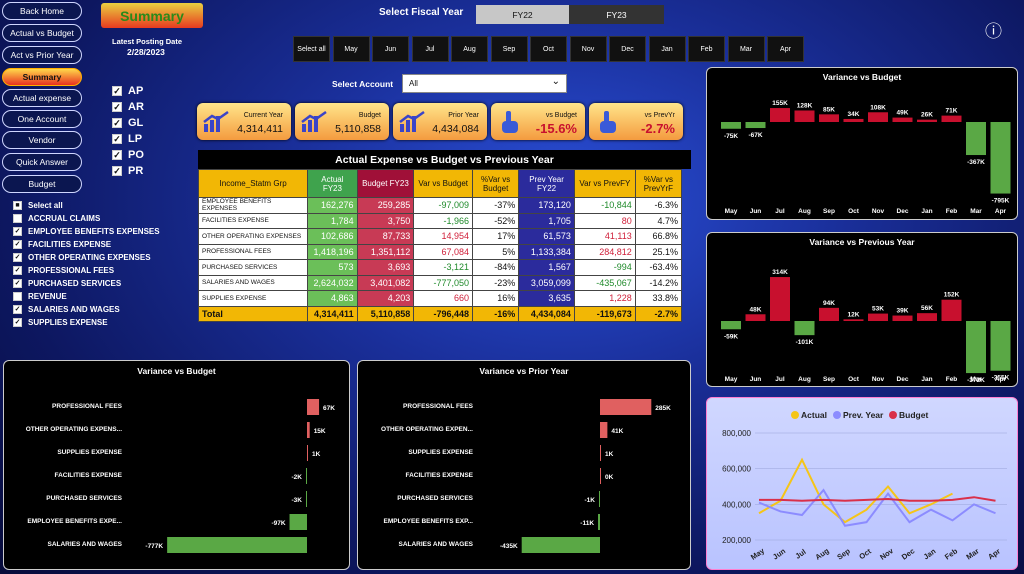  Describe the element at coordinates (38, 205) in the screenshot. I see `category-checkbox: ■ Select all` at that location.